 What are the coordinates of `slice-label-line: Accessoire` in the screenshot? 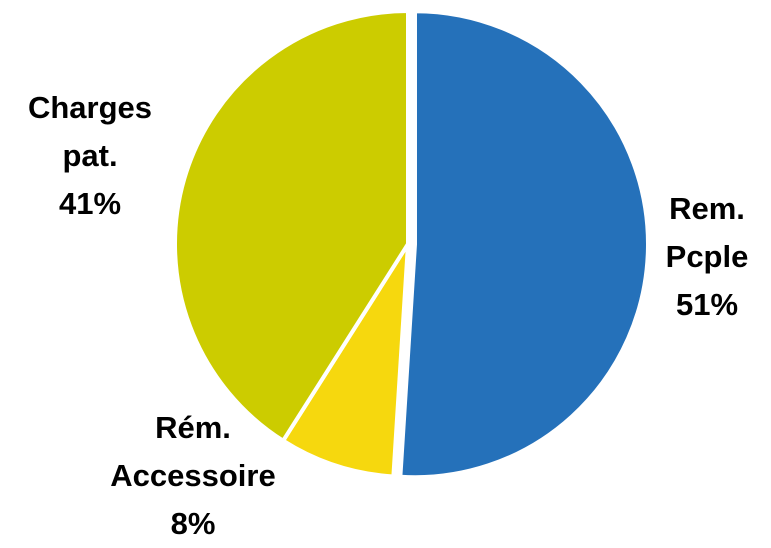 It's located at (193, 475).